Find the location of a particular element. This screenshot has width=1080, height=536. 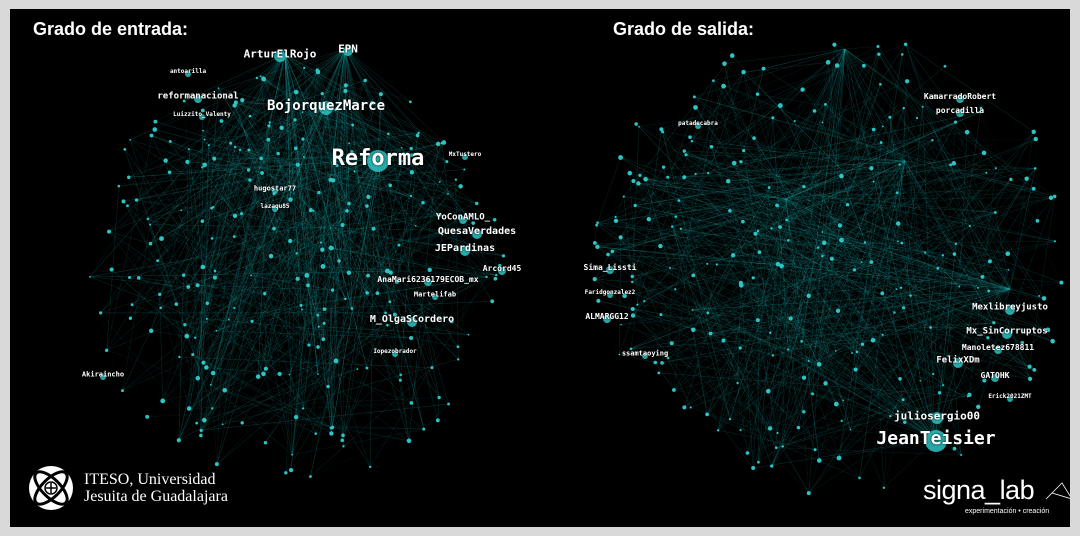

left-node-label: ArturElRojo is located at coordinates (280, 54).